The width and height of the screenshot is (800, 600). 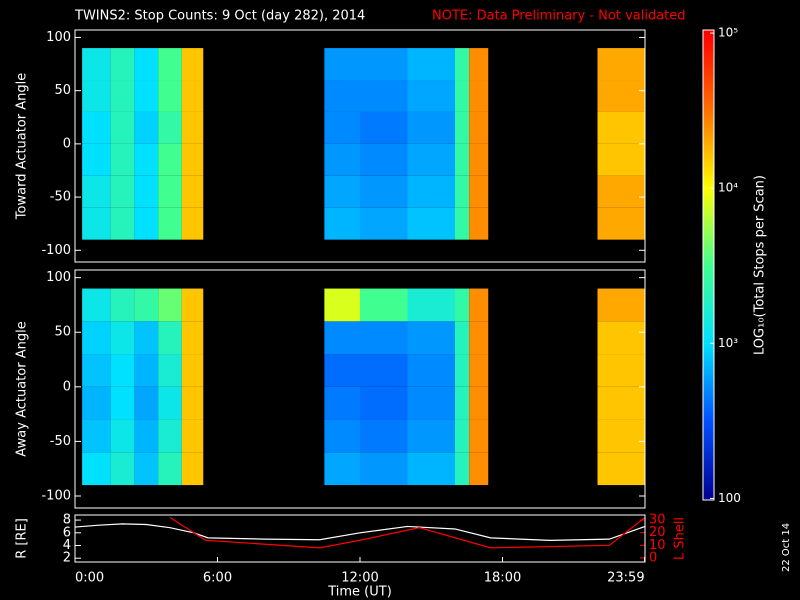 I want to click on y-tick-label: -50, so click(x=60, y=441).